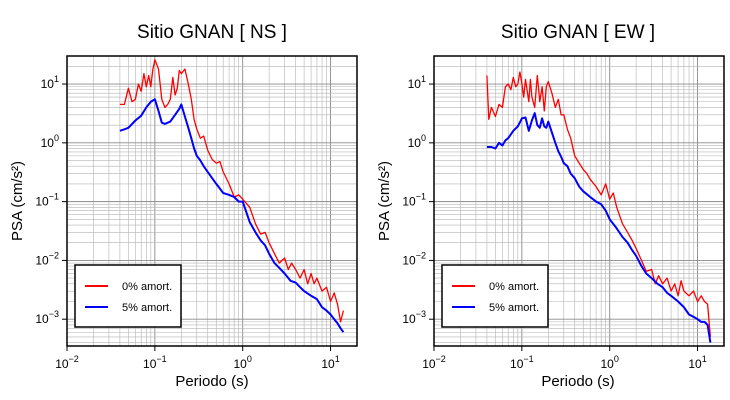  I want to click on panel-ns-ylabel: PSA (cm/s²), so click(17, 201).